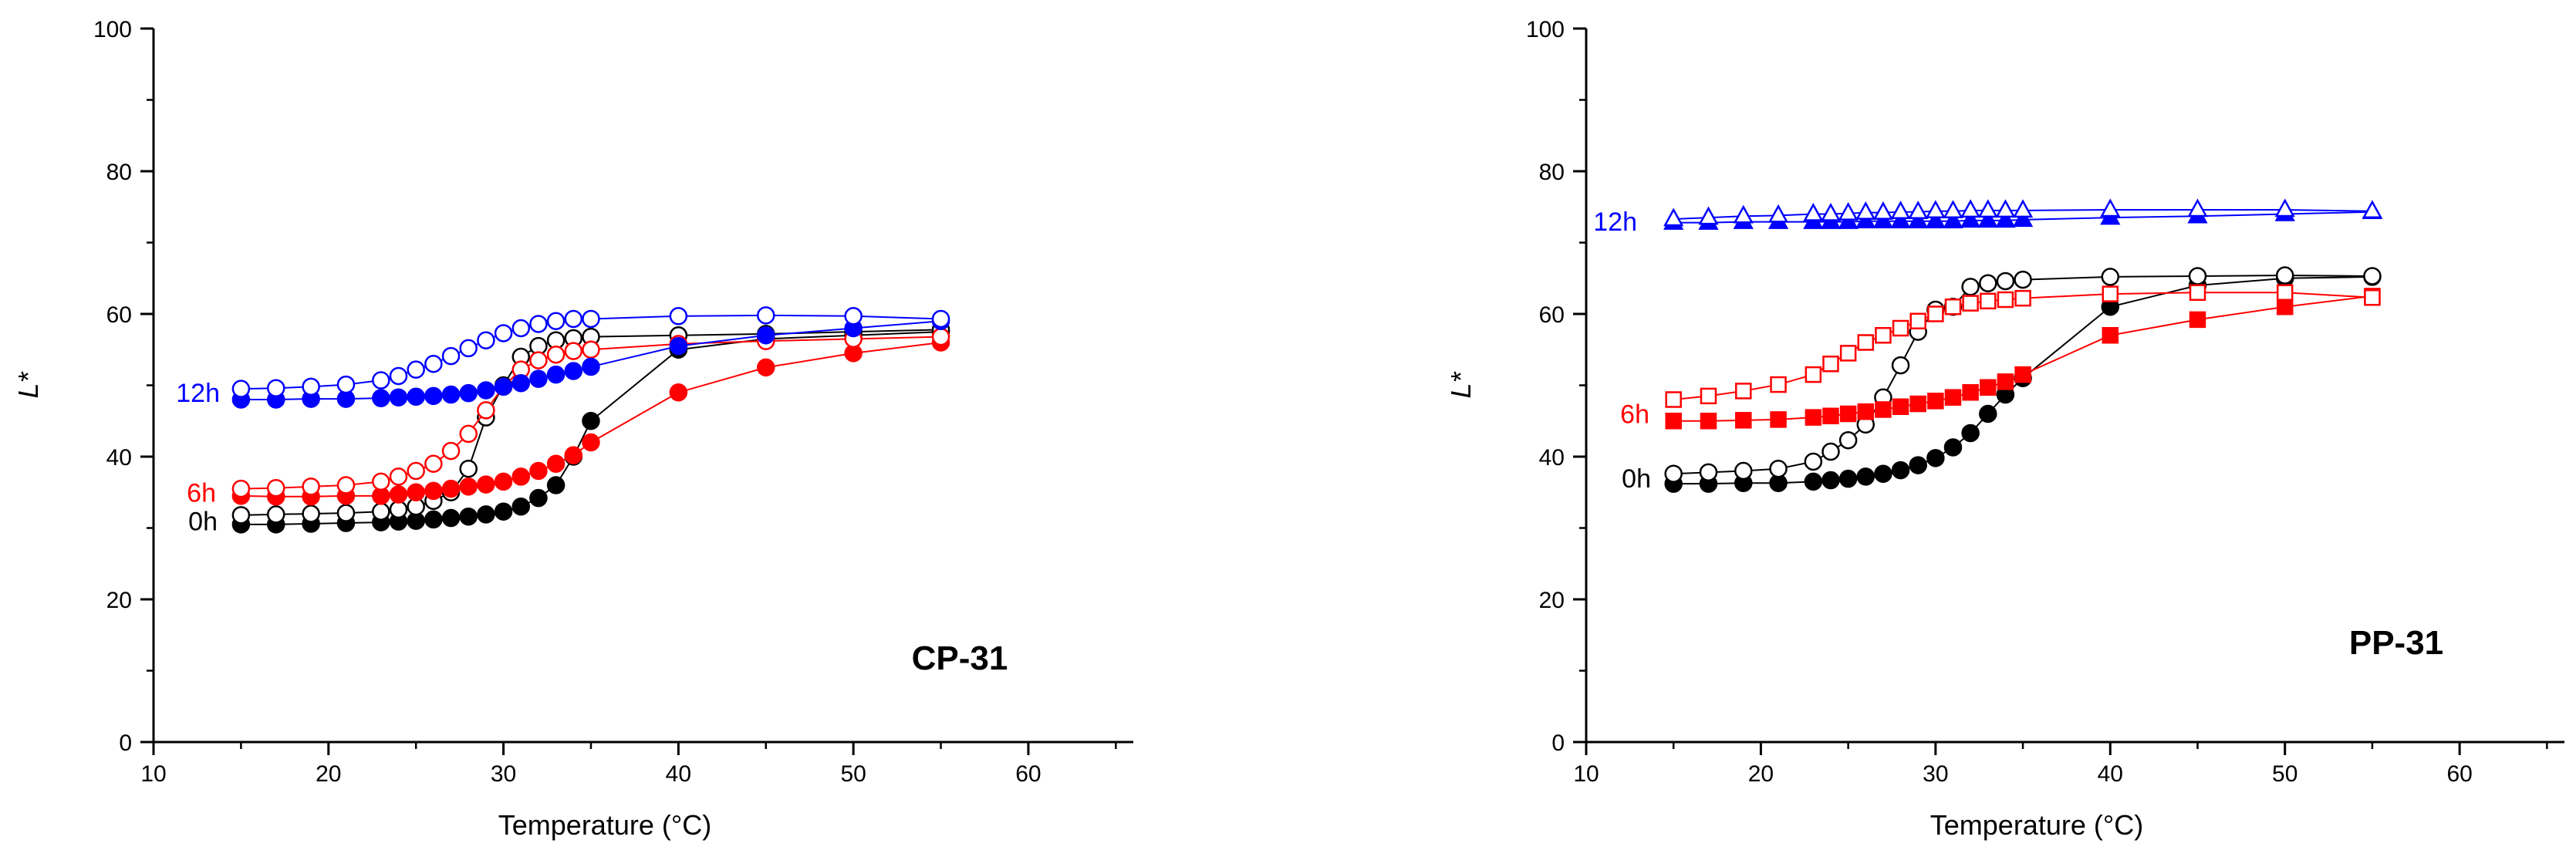 This screenshot has height=867, width=2576. Describe the element at coordinates (125, 743) in the screenshot. I see `y-tick-label: 0` at that location.